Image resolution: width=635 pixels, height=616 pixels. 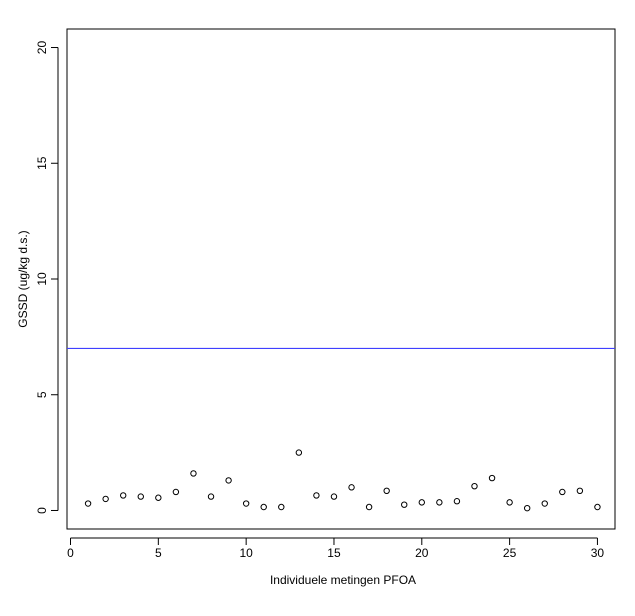 I want to click on x-tick-label: 30, so click(x=598, y=553).